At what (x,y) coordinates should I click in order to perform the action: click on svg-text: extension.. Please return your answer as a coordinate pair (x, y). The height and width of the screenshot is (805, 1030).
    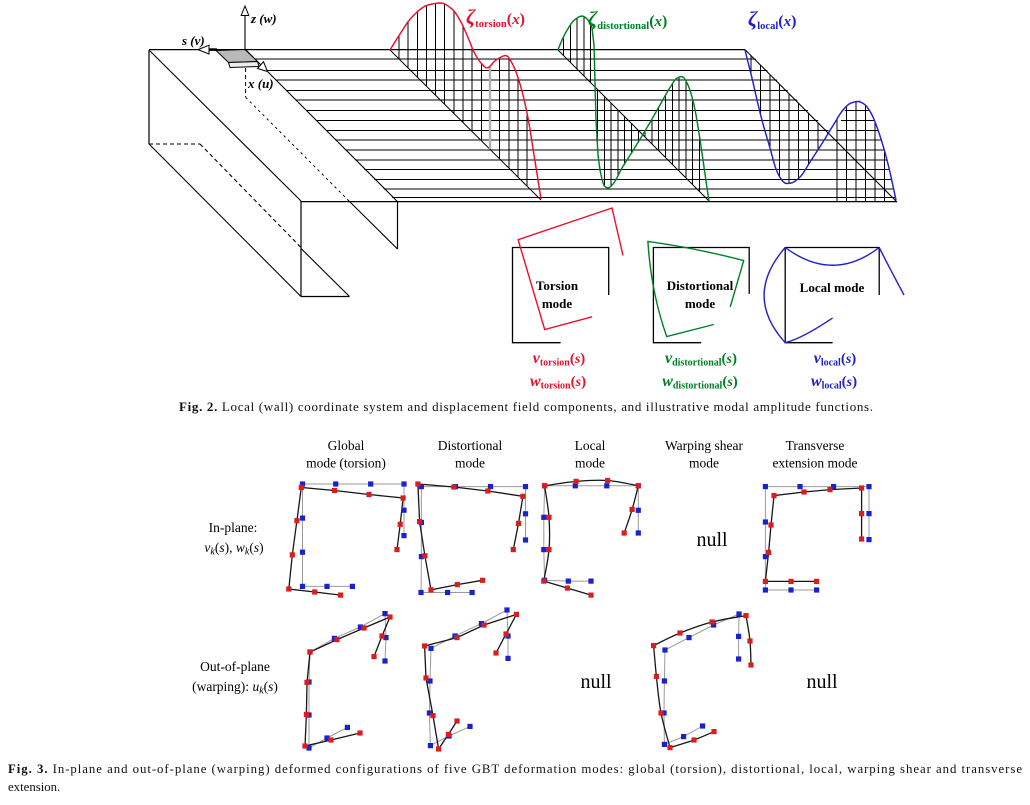
    Looking at the image, I should click on (34, 787).